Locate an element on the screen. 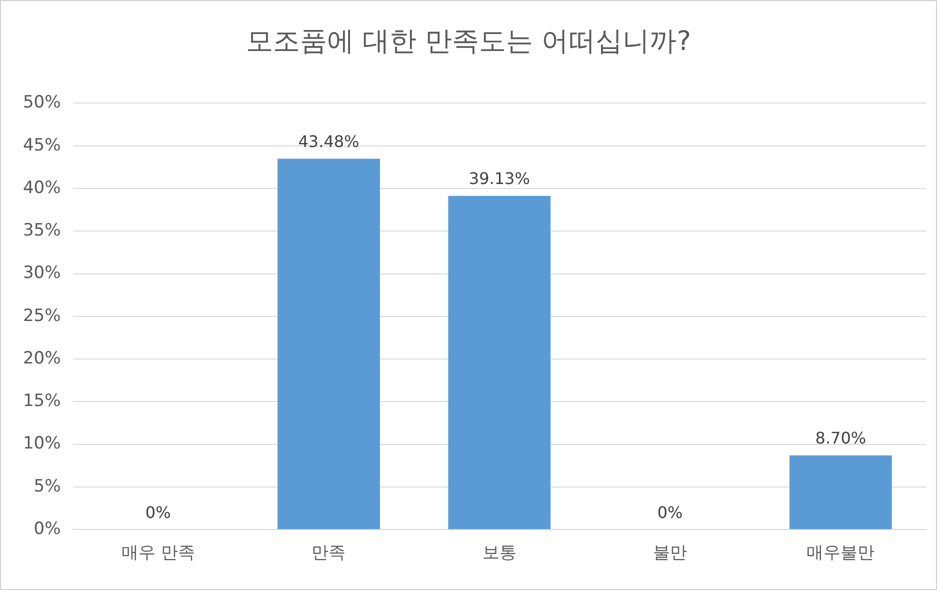 The image size is (941, 593). chart-title: 모조품에 대한 만족도는 어떠십니까? is located at coordinates (468, 42).